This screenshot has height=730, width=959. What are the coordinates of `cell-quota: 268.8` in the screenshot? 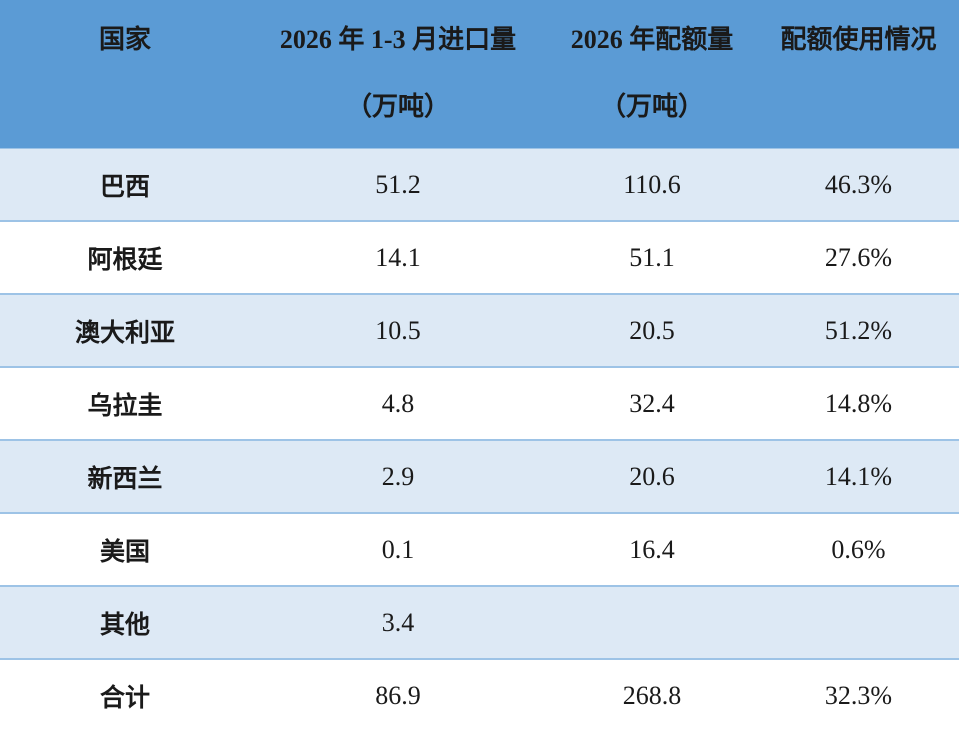 It's located at (652, 694).